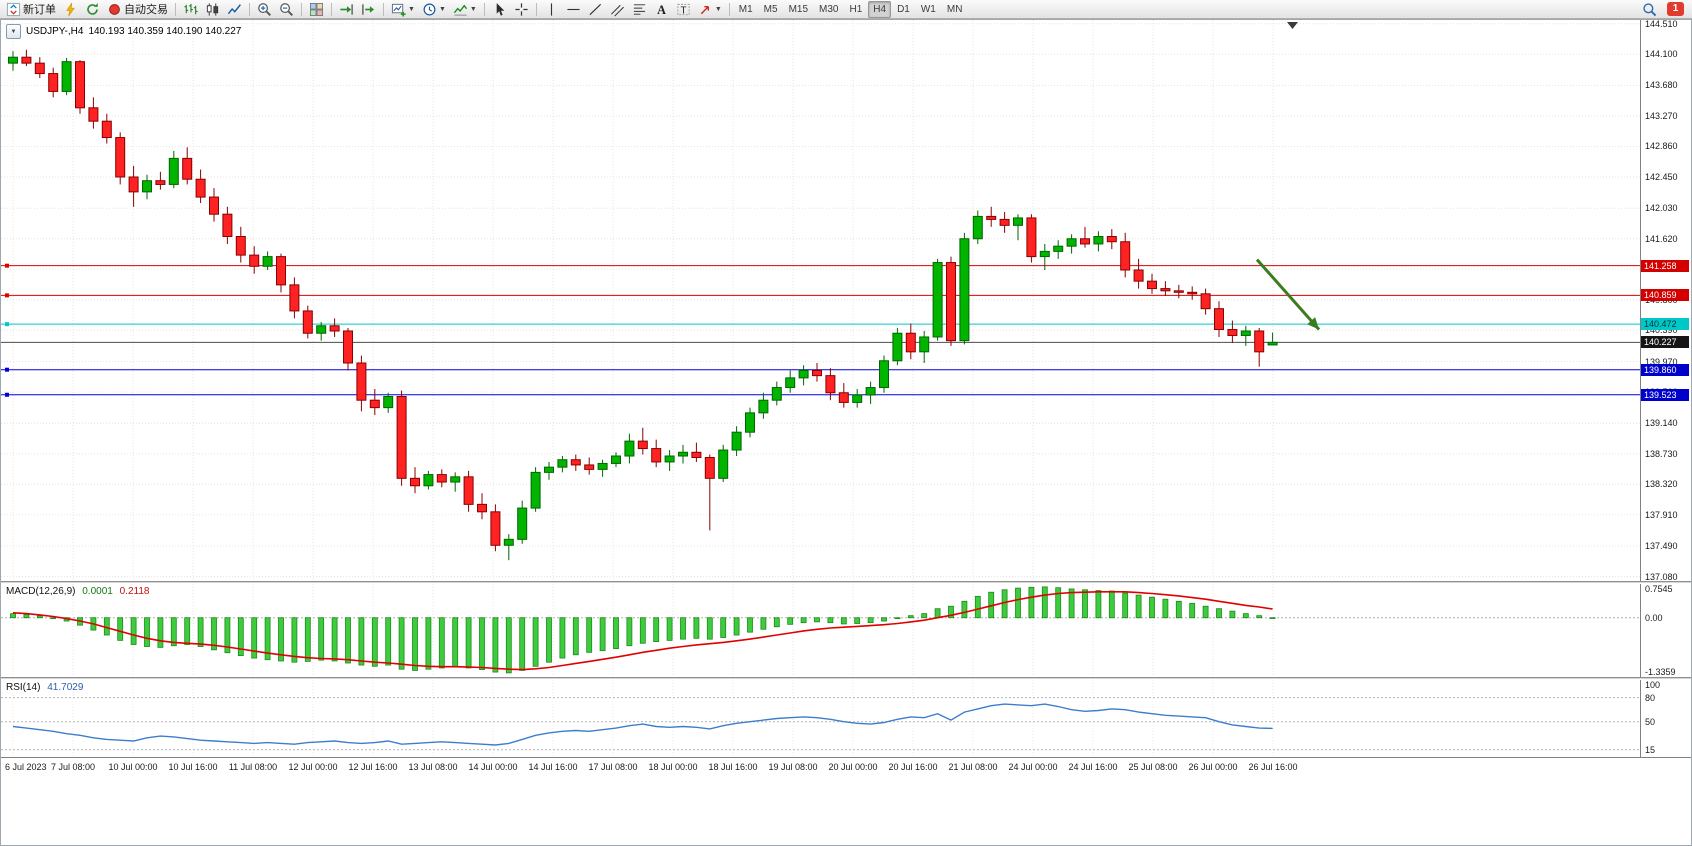 The height and width of the screenshot is (846, 1692). What do you see at coordinates (1661, 85) in the screenshot?
I see `axis-tick-label: 143.680` at bounding box center [1661, 85].